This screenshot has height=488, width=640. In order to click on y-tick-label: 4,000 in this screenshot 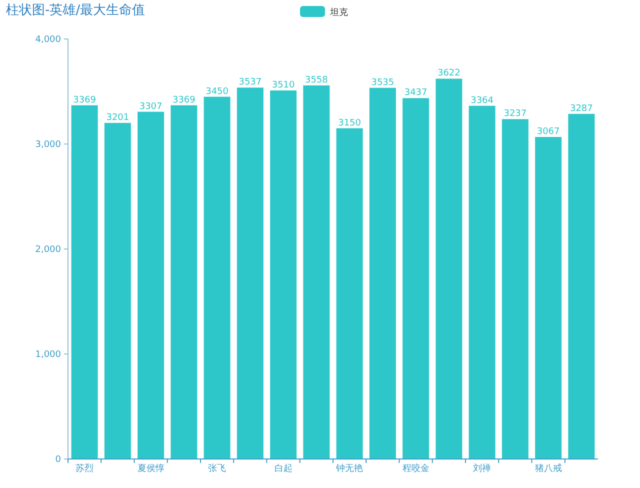, I will do `click(48, 40)`.